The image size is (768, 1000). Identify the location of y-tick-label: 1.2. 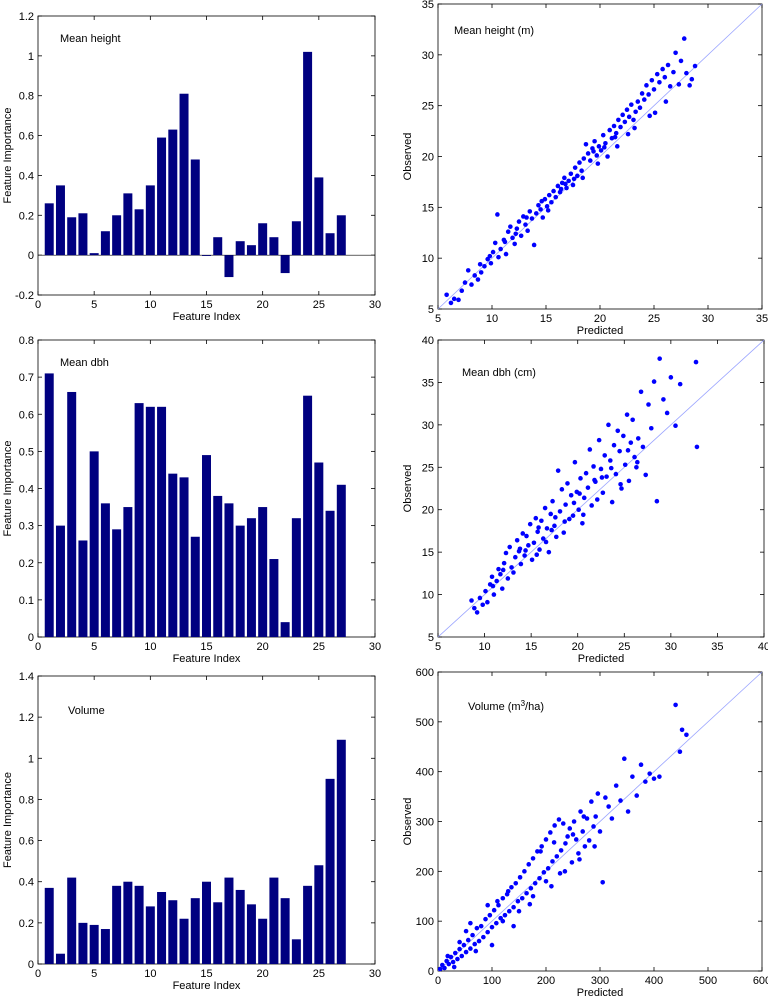
(26, 718).